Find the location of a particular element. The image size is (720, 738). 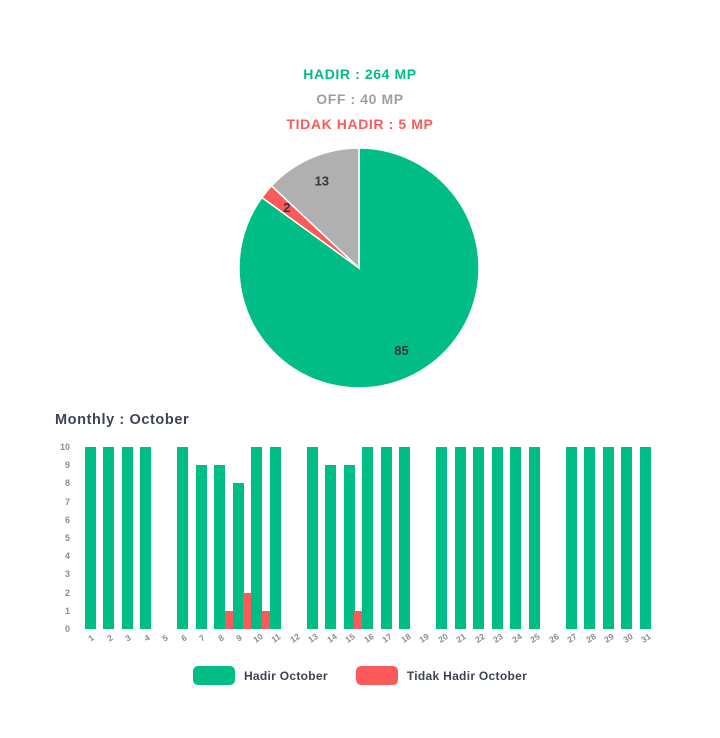

x-axis-label-18: 18 is located at coordinates (405, 638).